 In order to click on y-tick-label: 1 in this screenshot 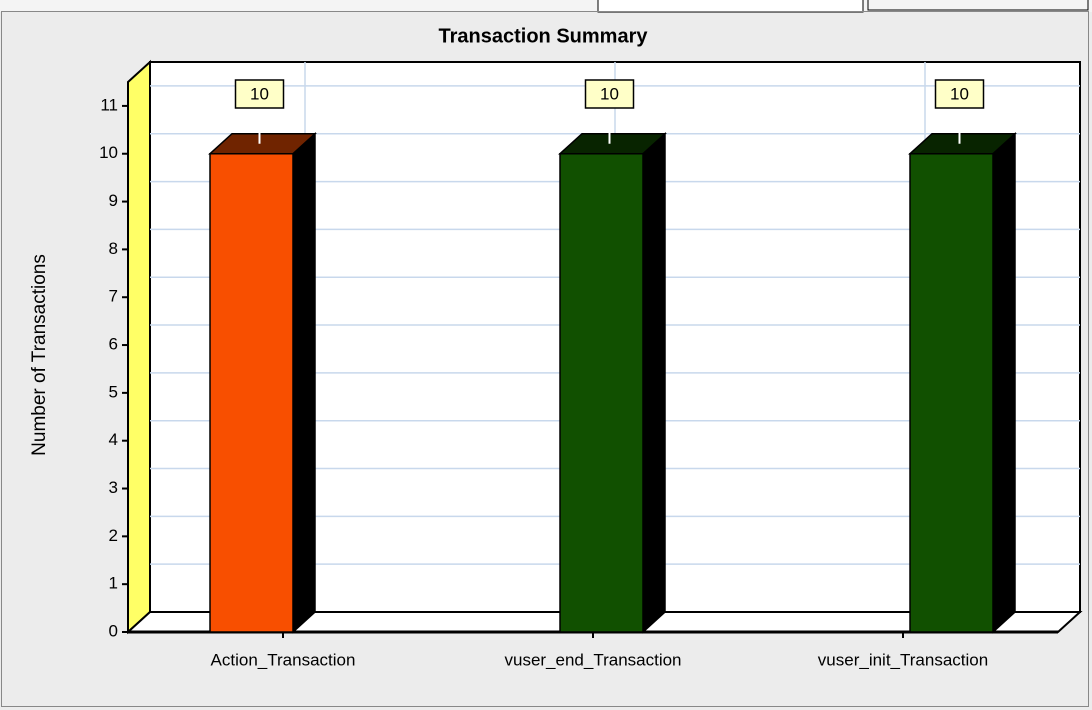, I will do `click(113, 583)`.